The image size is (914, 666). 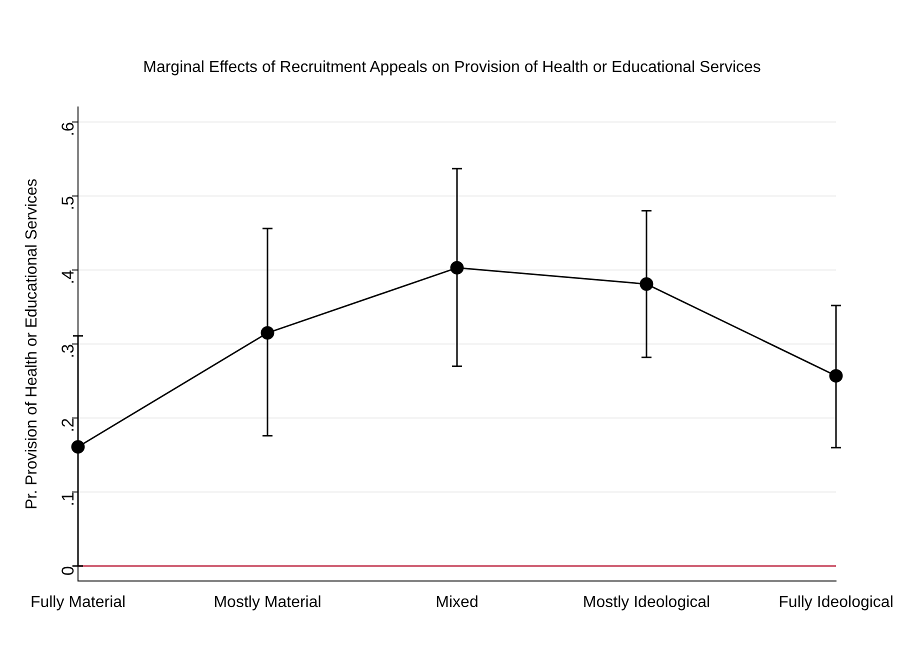 What do you see at coordinates (68, 129) in the screenshot?
I see `y-tick-label: .6` at bounding box center [68, 129].